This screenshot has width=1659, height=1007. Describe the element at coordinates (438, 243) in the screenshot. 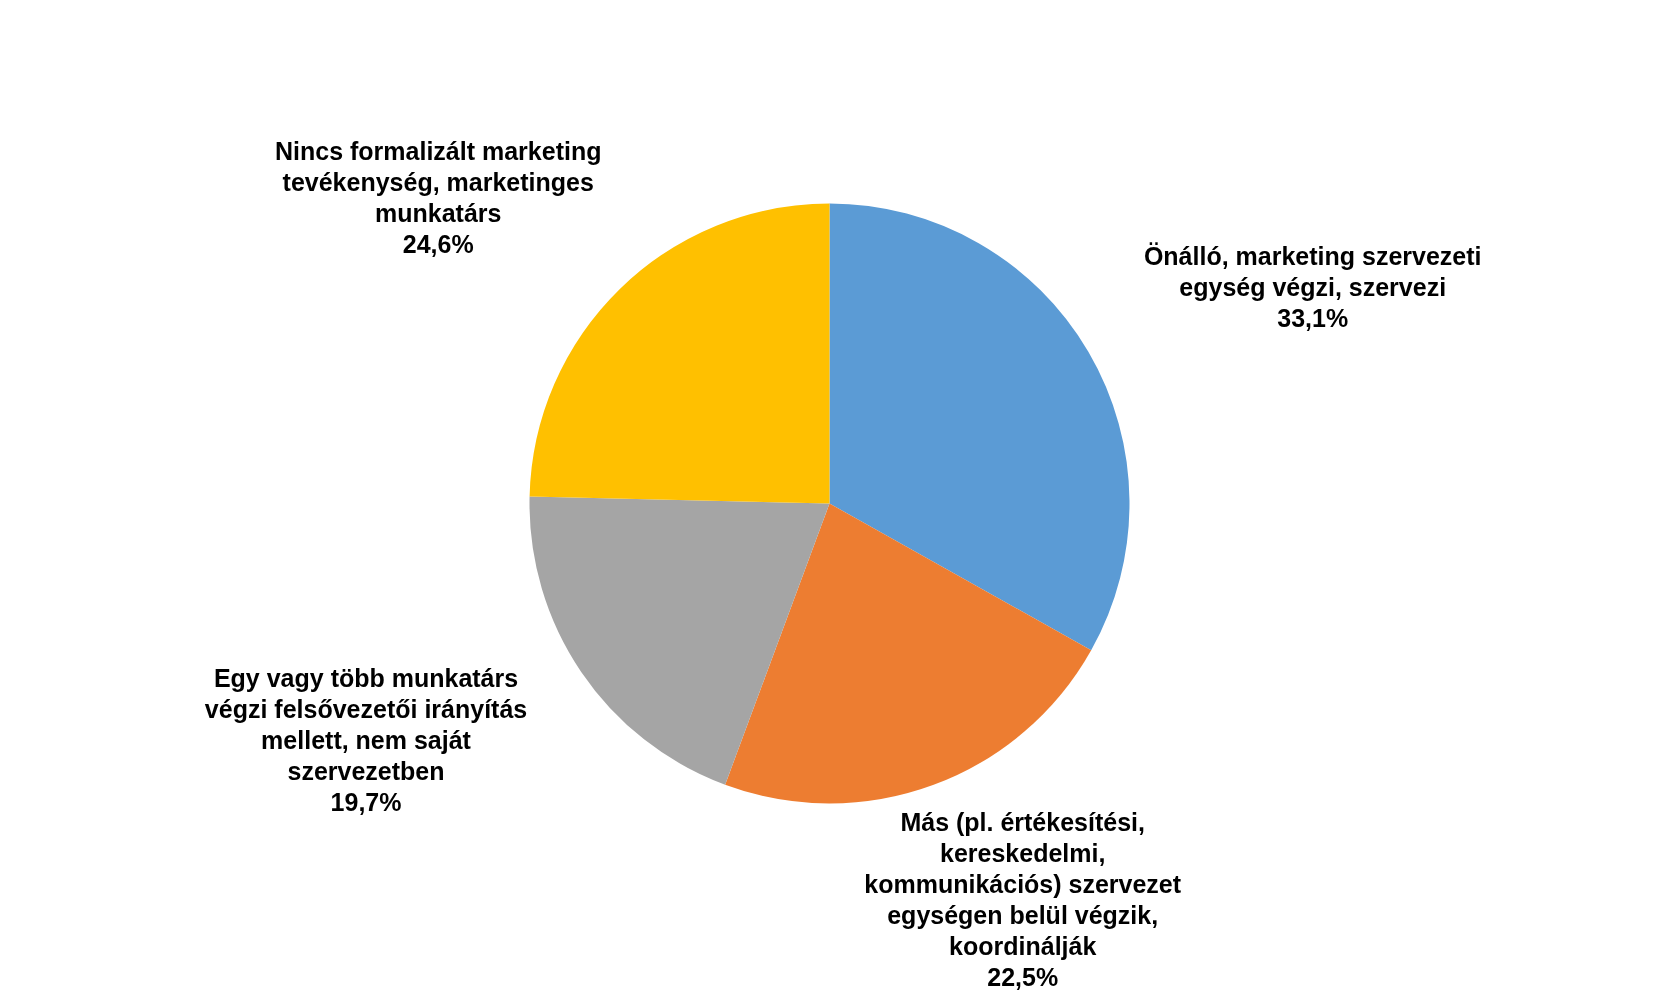

I see `data-label: 24,6%` at that location.